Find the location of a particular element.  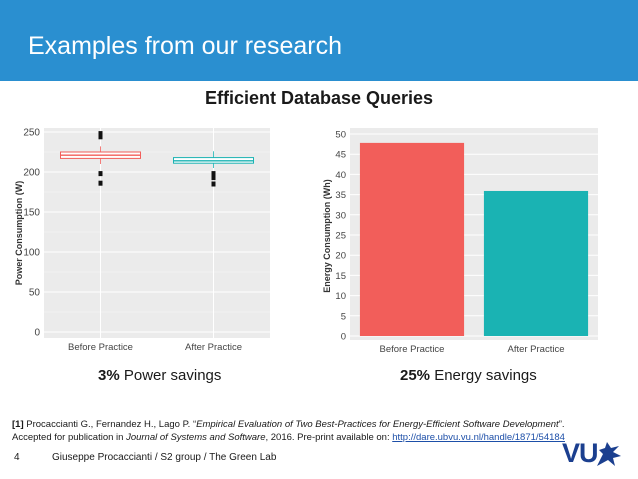

page-number: 4 is located at coordinates (17, 457).